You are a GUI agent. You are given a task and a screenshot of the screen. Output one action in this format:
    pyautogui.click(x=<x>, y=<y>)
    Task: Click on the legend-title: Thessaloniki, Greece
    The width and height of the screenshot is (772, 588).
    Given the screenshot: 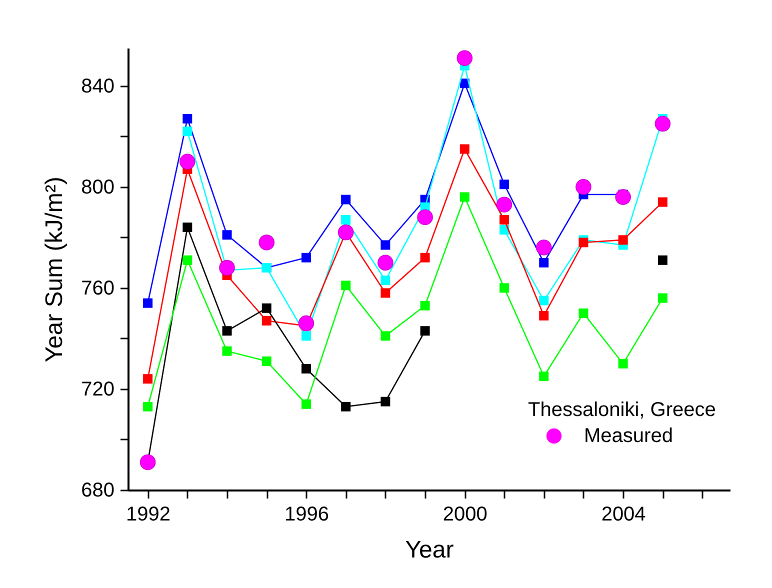 What is the action you would take?
    pyautogui.click(x=622, y=410)
    